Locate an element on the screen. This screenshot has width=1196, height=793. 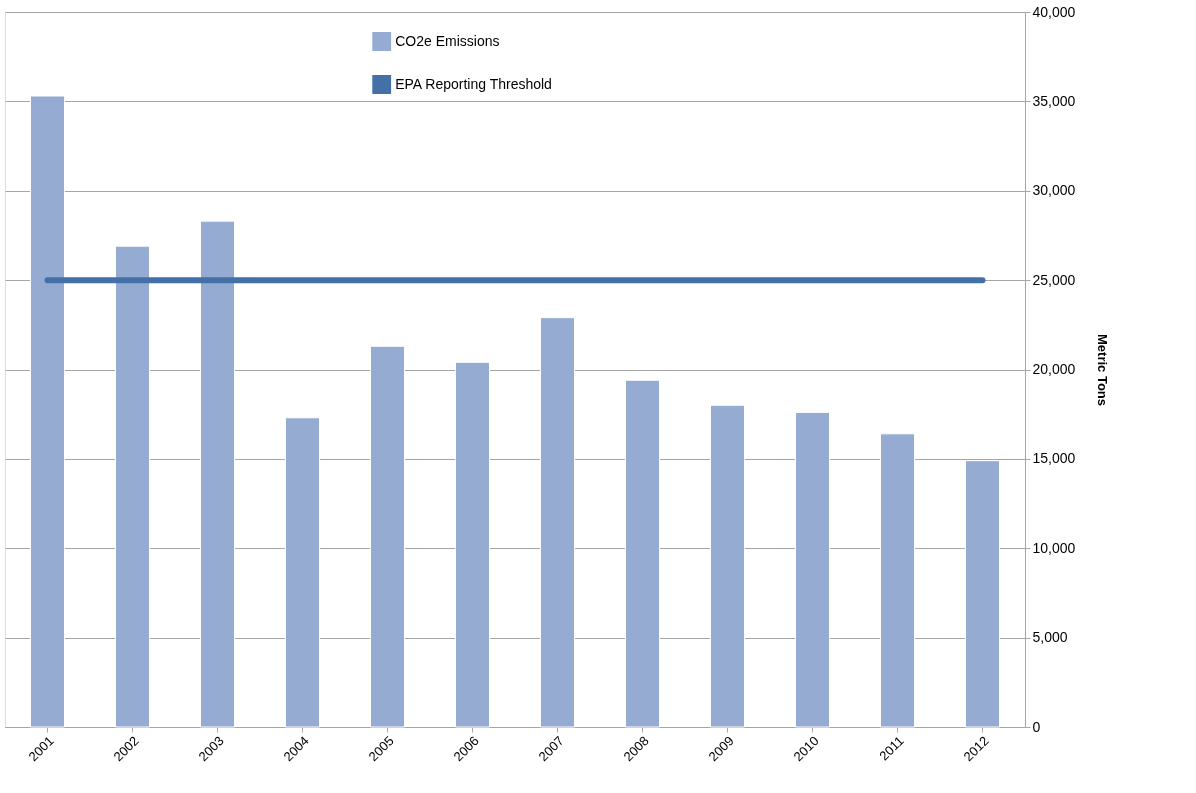
y-axis-title: Metric Tons is located at coordinates (1103, 370).